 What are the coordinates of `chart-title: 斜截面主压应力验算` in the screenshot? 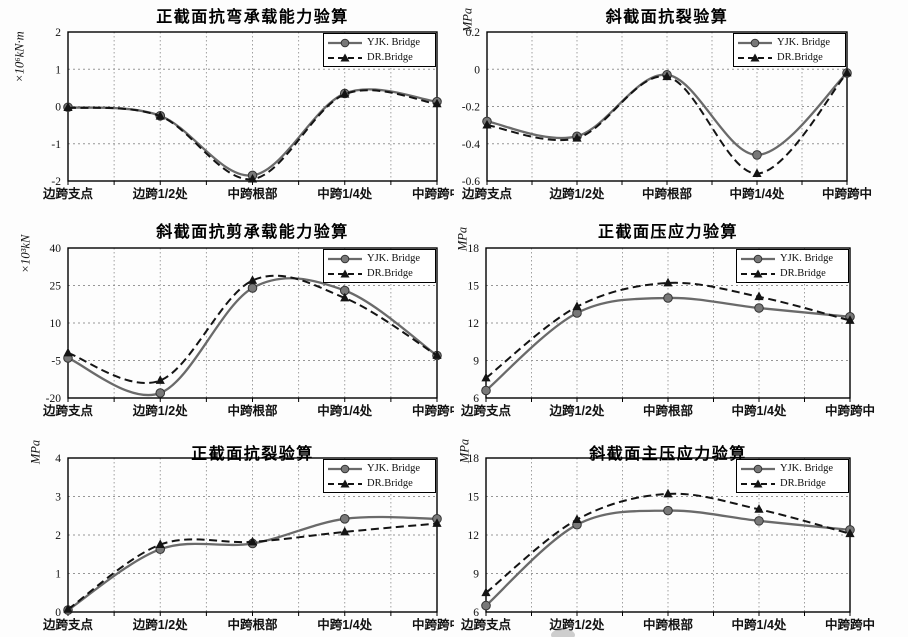 It's located at (668, 454).